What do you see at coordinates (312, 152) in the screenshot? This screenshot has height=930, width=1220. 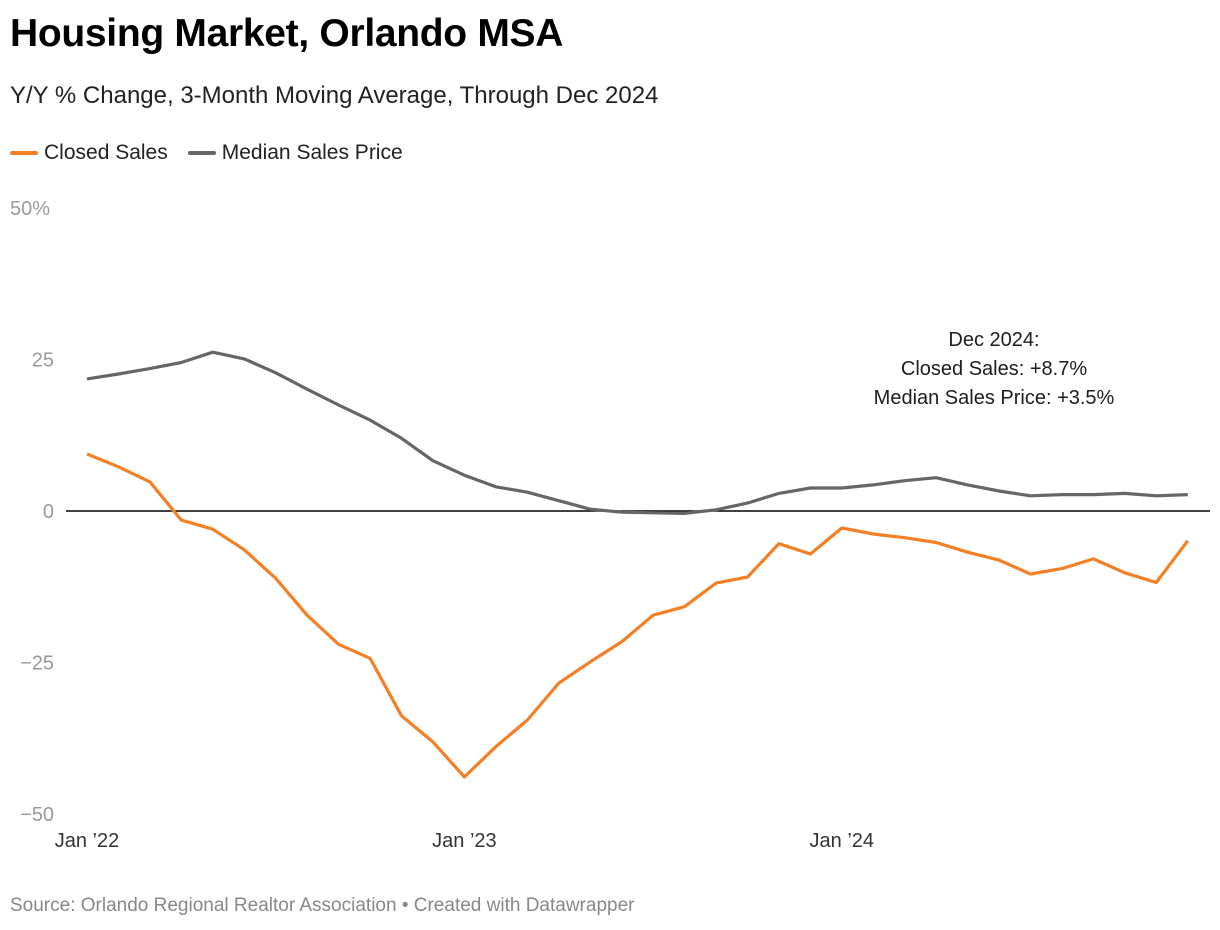 I see `legend-label-median-sales-price: Median Sales Price` at bounding box center [312, 152].